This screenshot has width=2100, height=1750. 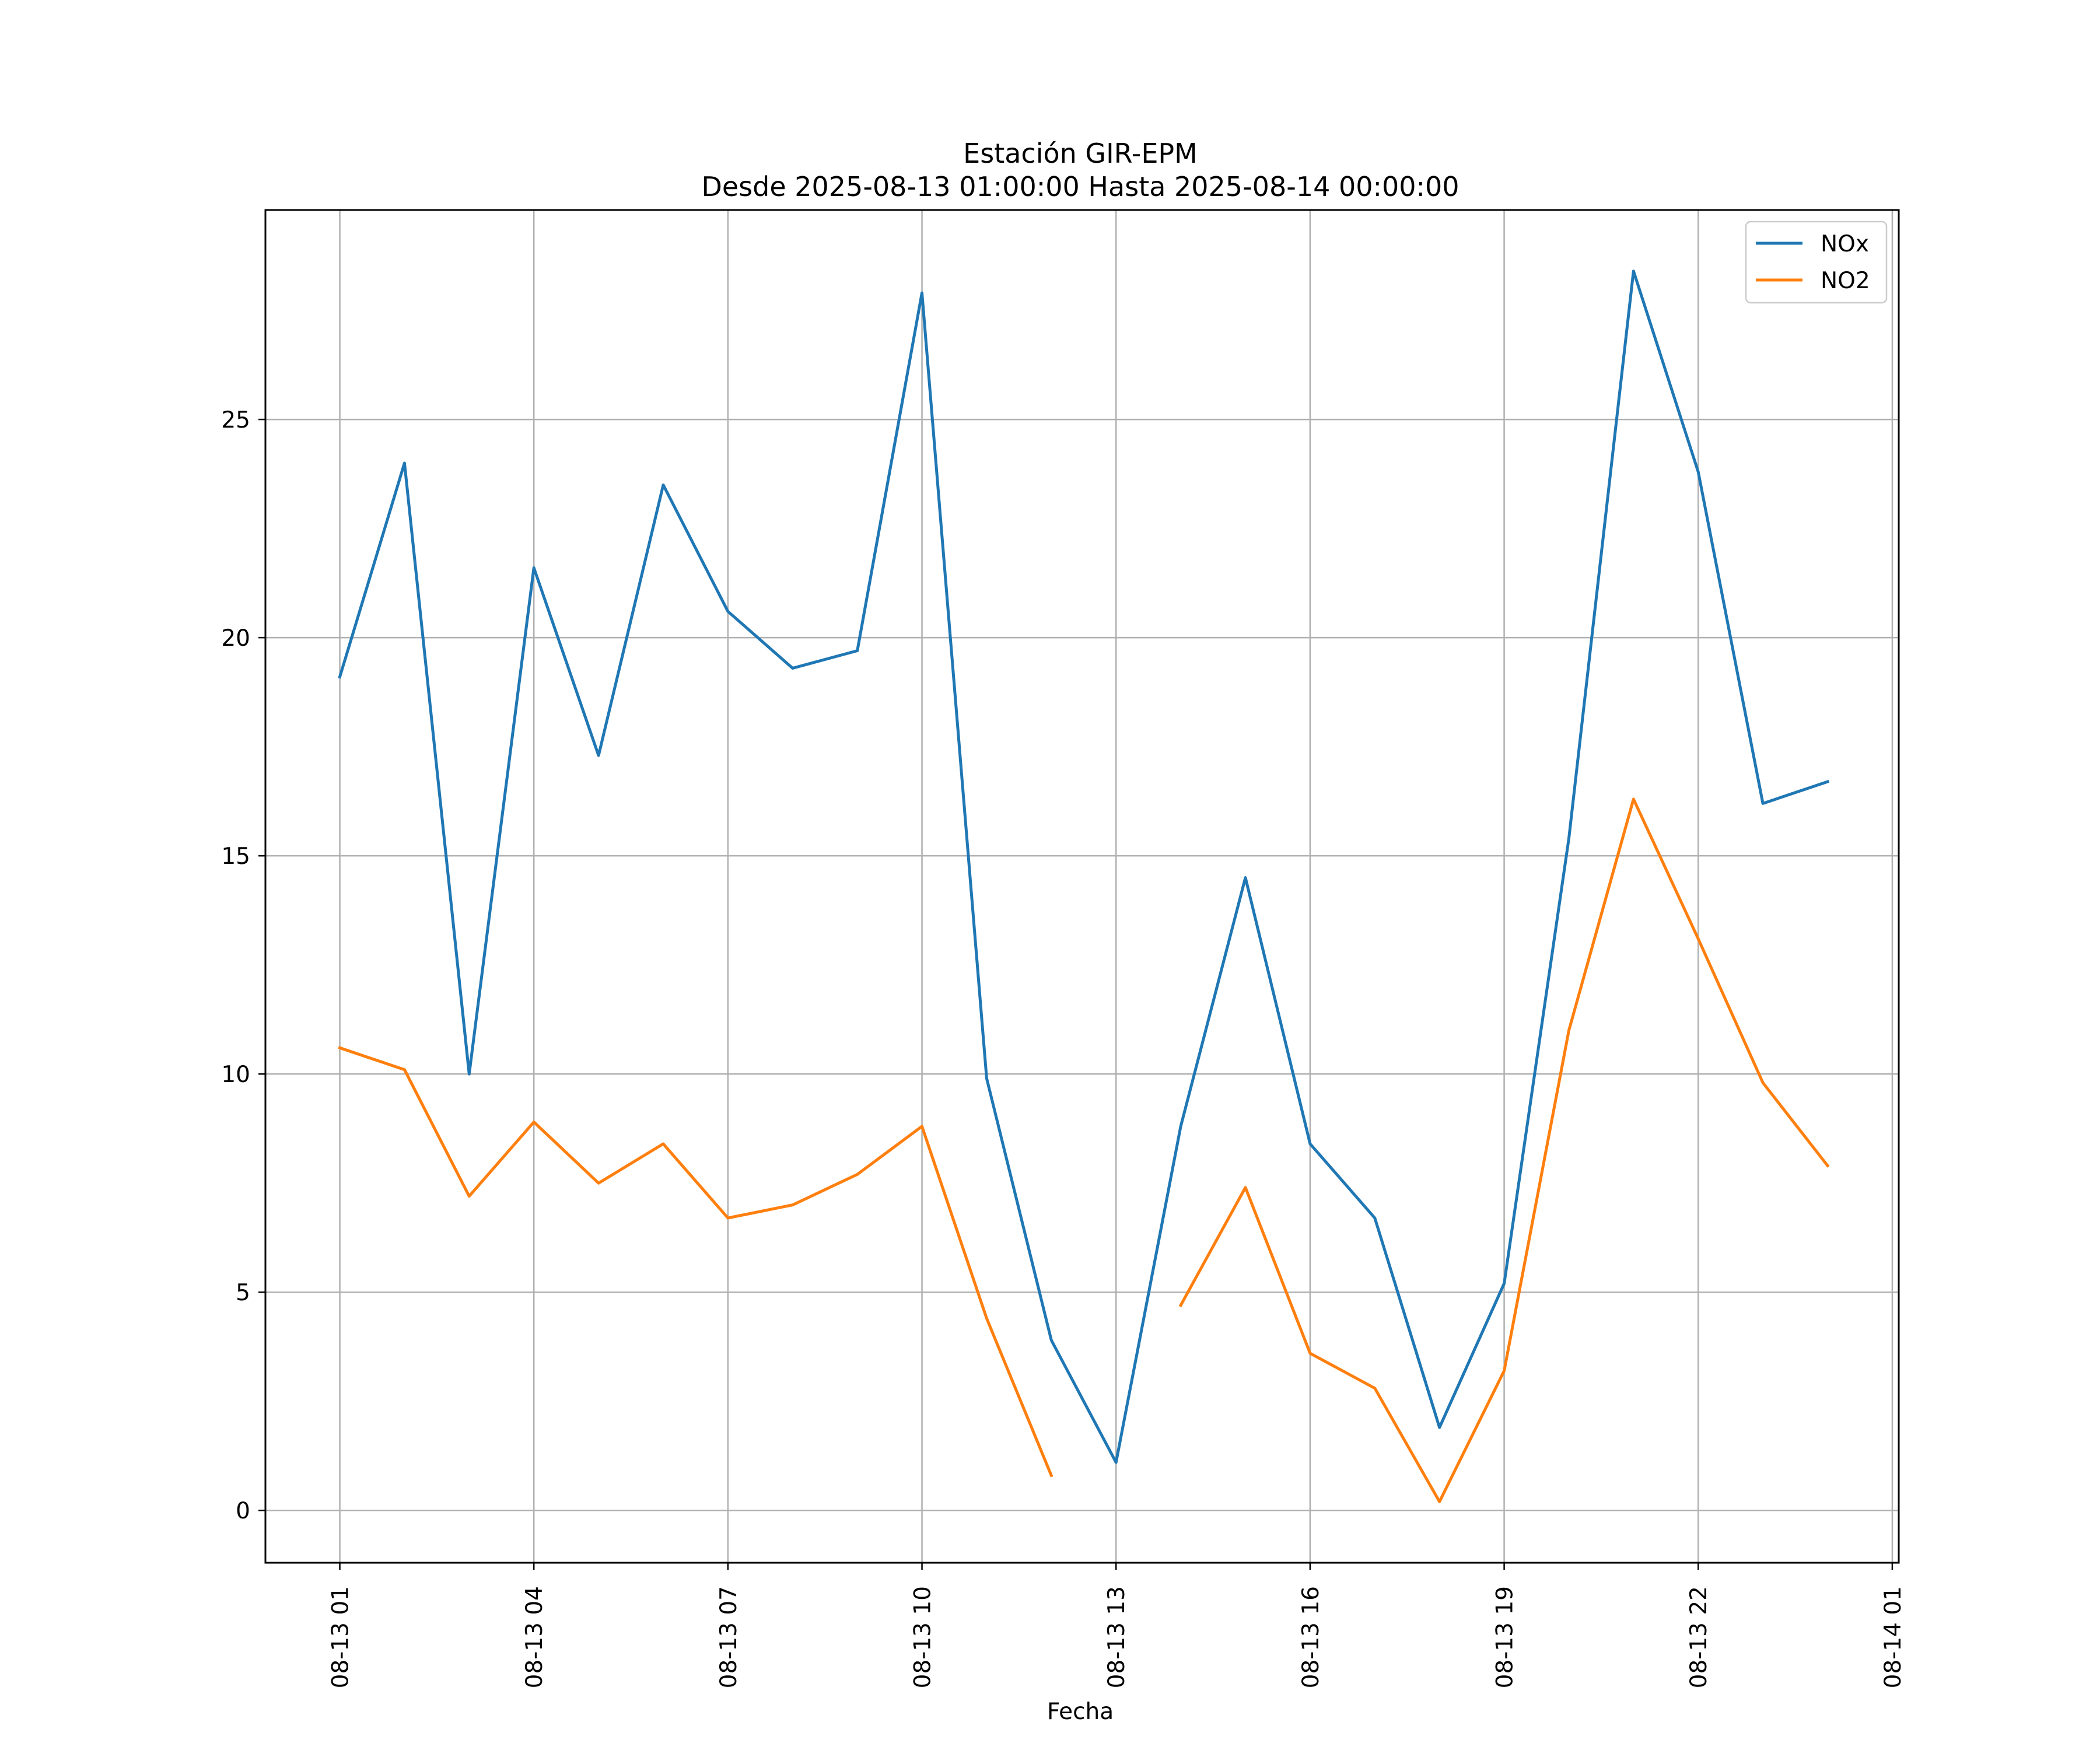 What do you see at coordinates (1699, 1637) in the screenshot?
I see `x-tick-label: 08-13 22` at bounding box center [1699, 1637].